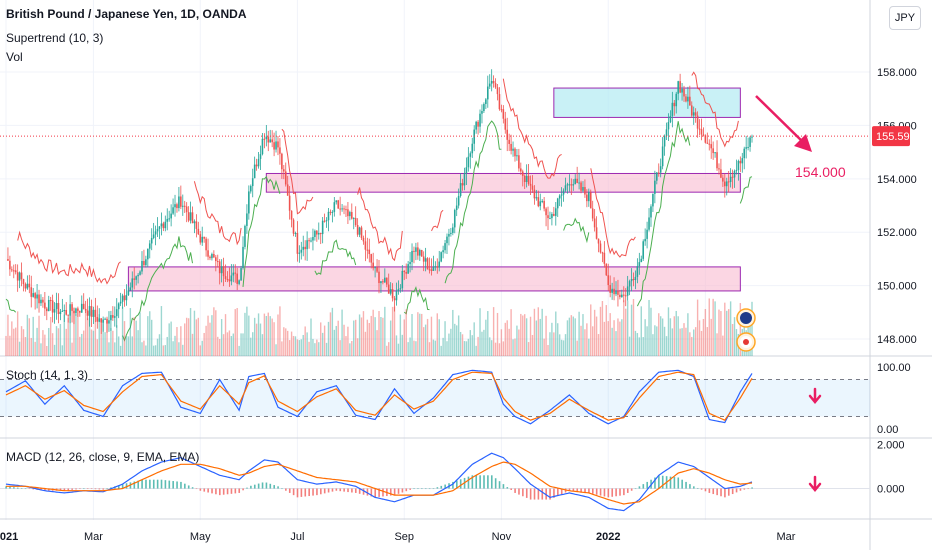  What do you see at coordinates (891, 490) in the screenshot?
I see `macd-tick-label: 0.000` at bounding box center [891, 490].